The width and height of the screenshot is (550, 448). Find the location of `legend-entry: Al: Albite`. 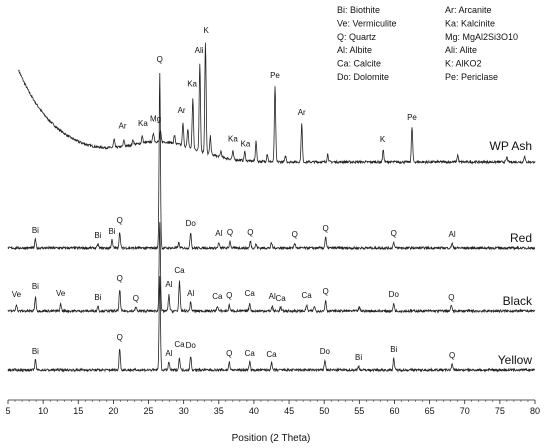

legend-entry: Al: Albite is located at coordinates (354, 50).